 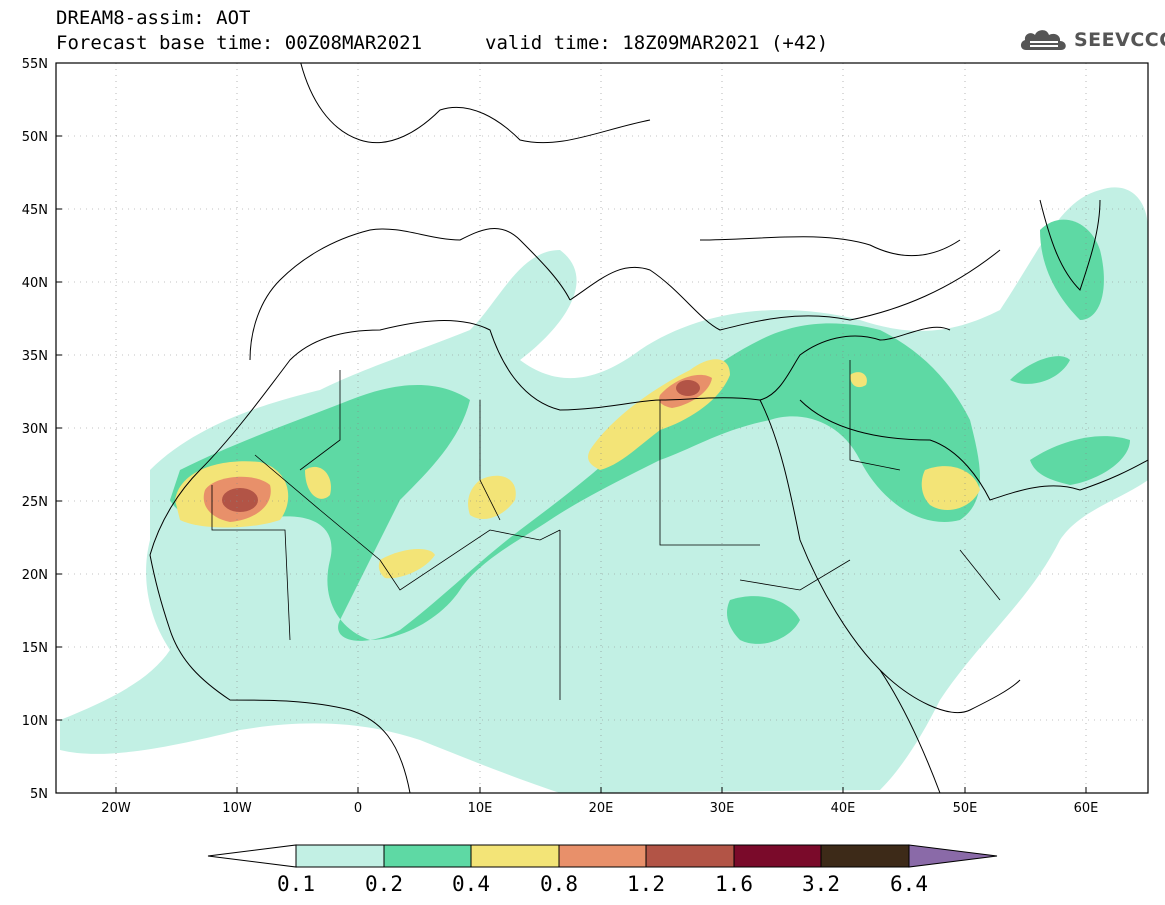 I want to click on lon-labels: 20W 10W 0 10E 20E 30E 40E 50E 60E, so click(x=599, y=808).